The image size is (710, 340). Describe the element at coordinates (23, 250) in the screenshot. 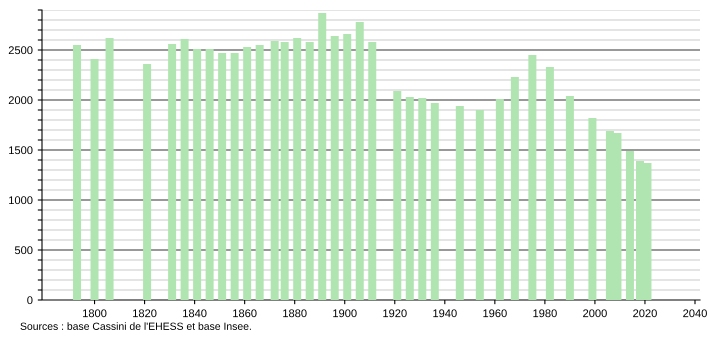

I see `y-tick-label: 500` at that location.